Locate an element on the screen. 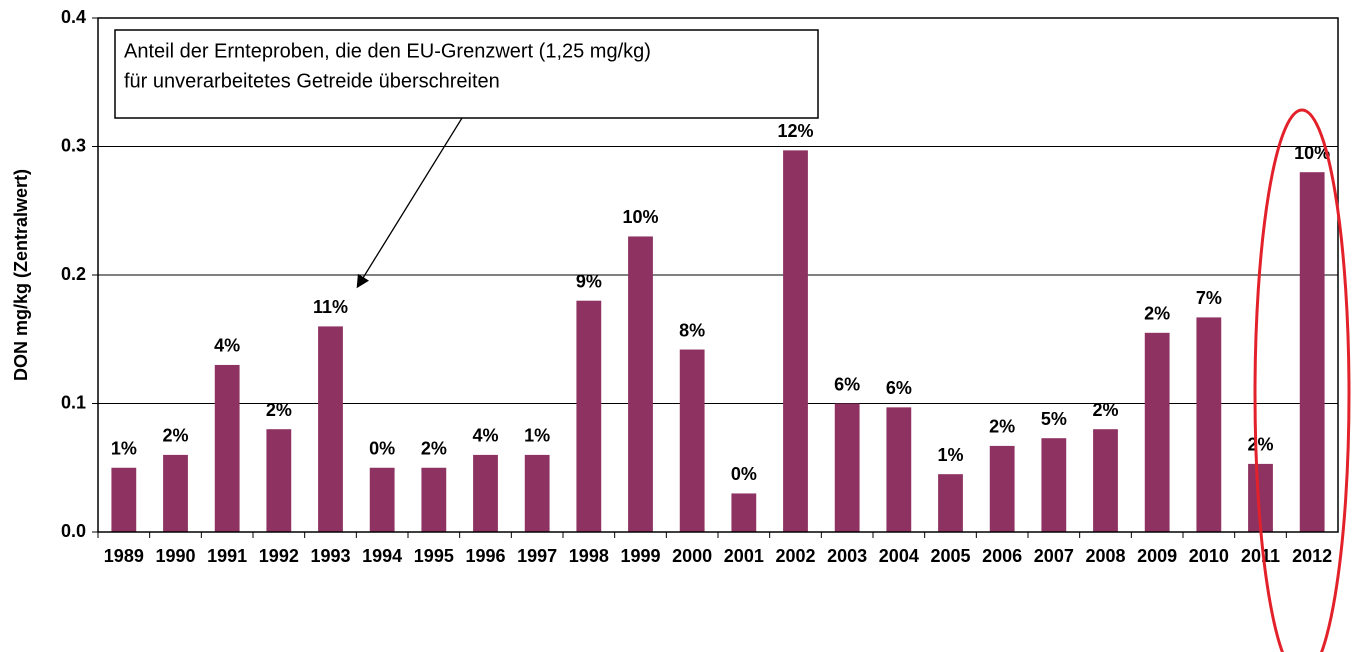  x-tick-label: 1995 is located at coordinates (434, 556).